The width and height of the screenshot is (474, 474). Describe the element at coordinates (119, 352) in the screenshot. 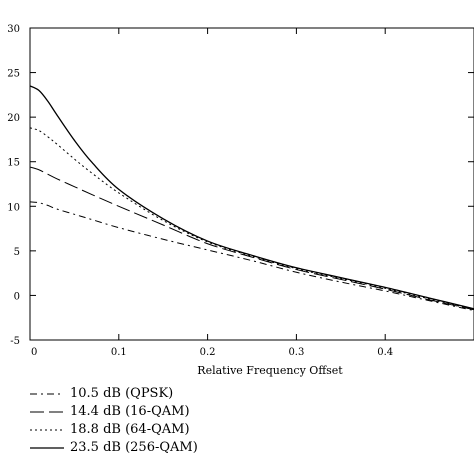

I see `x-tick-label: 0.1` at that location.